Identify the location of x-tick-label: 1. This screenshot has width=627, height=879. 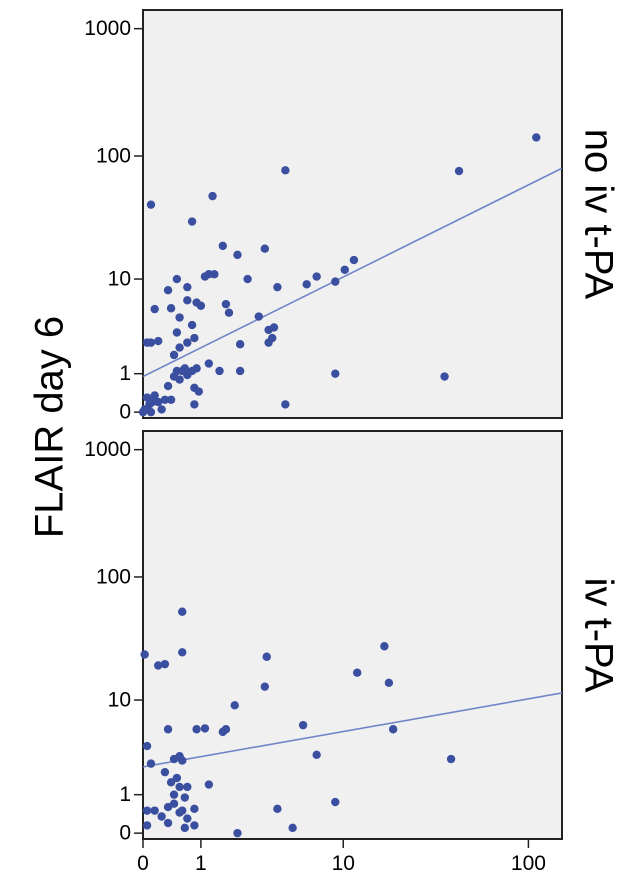
(201, 863).